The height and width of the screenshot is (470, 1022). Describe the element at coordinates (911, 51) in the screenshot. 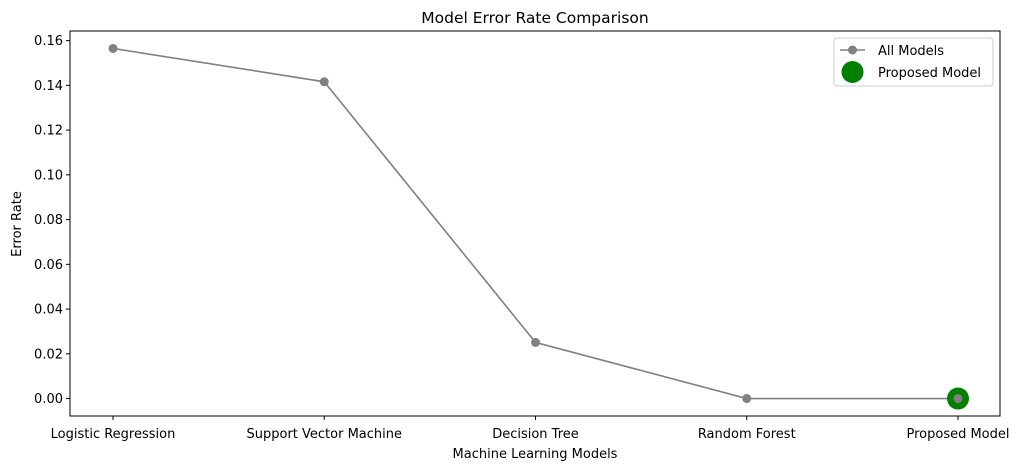

I see `legend-all-models-label: All Models` at that location.